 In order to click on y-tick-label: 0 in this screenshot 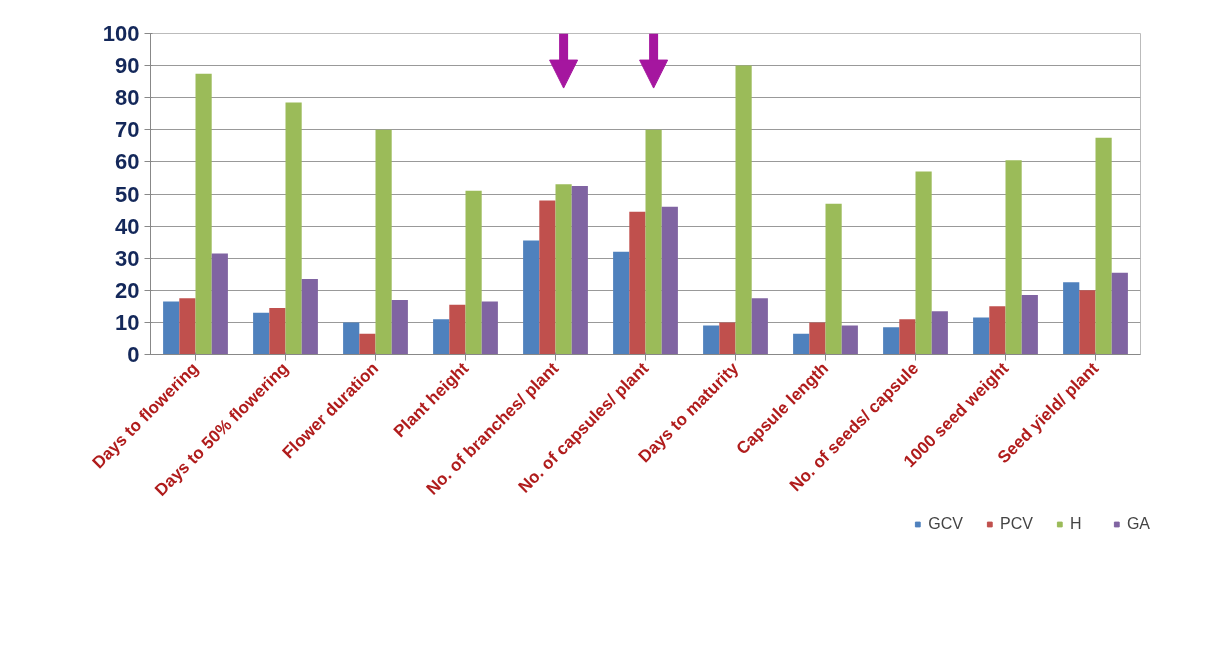, I will do `click(133, 354)`.